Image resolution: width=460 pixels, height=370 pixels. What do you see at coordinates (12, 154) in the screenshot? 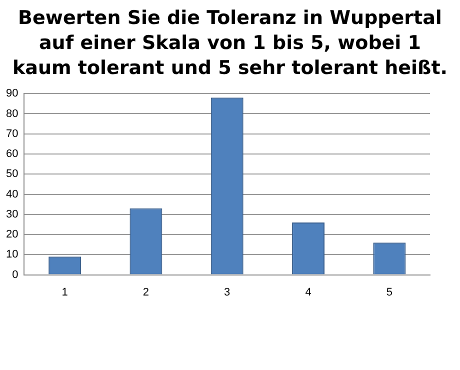
I see `y-tick-label: 60` at bounding box center [12, 154].